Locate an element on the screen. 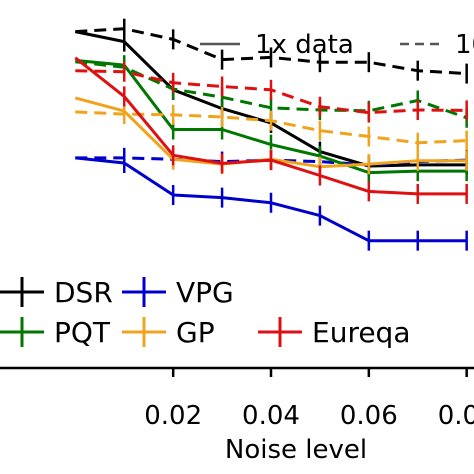 The width and height of the screenshot is (474, 474). x-tick-label-1: 0.04 is located at coordinates (271, 416).